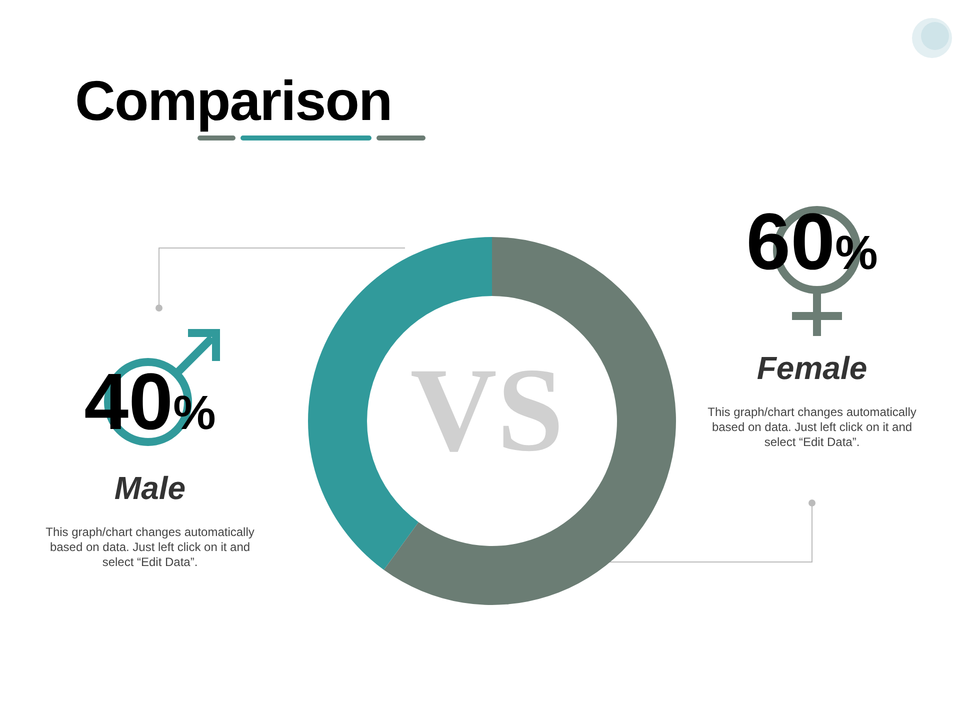  Describe the element at coordinates (150, 488) in the screenshot. I see `slice-label: Male` at that location.